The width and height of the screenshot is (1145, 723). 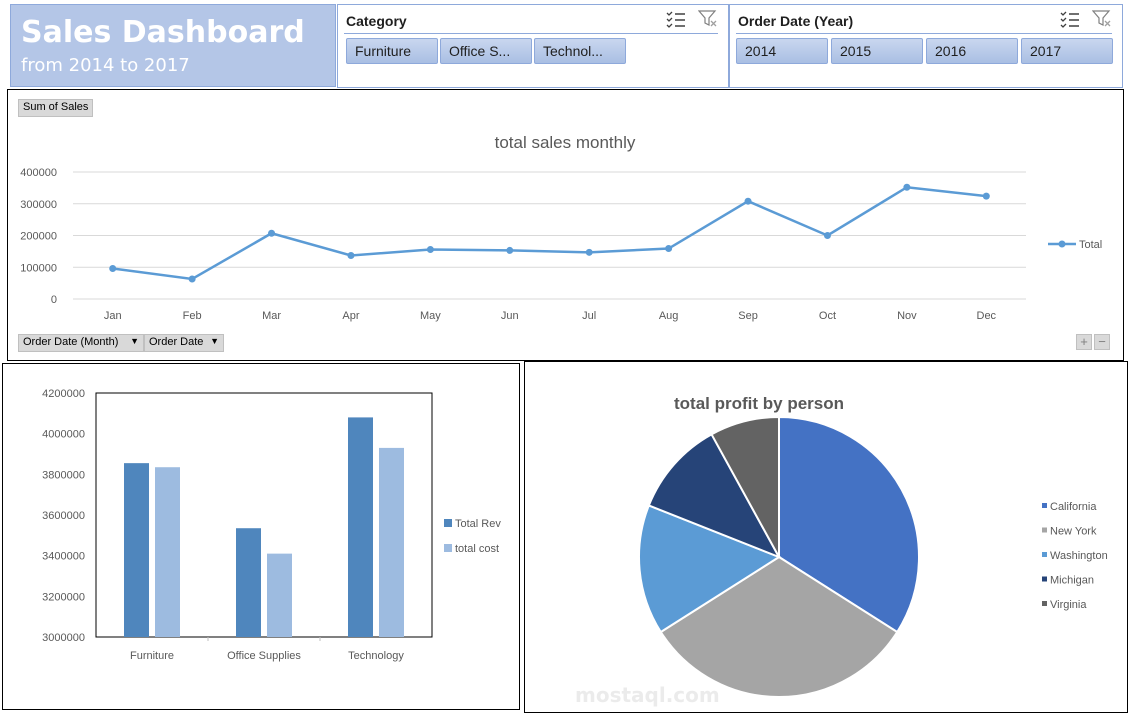 I want to click on mostaql-watermark-logo: mostaql.com, so click(x=647, y=695).